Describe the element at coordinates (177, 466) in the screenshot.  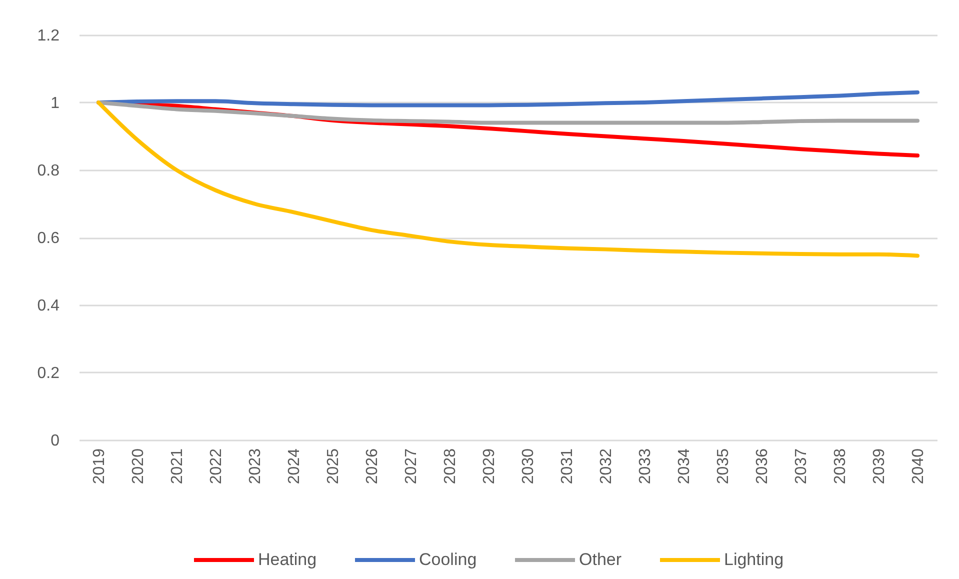
I see `x-tick-label: 2021` at that location.